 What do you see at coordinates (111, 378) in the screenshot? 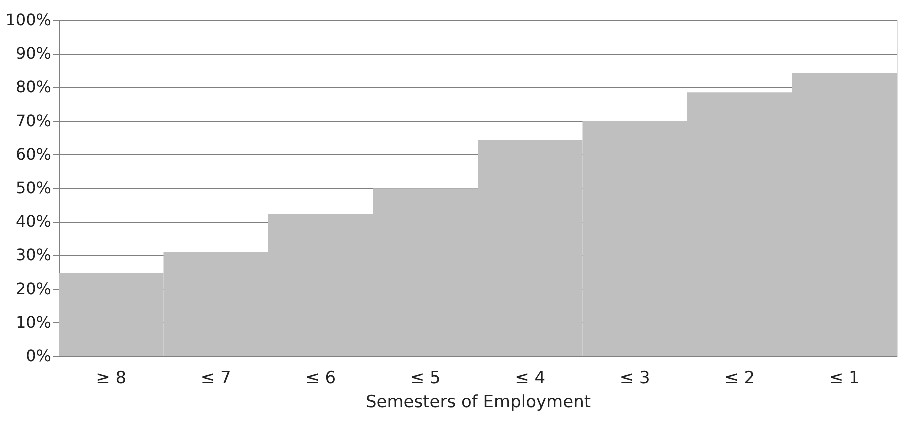
I see `x-tick-label: ≥ 8` at bounding box center [111, 378].